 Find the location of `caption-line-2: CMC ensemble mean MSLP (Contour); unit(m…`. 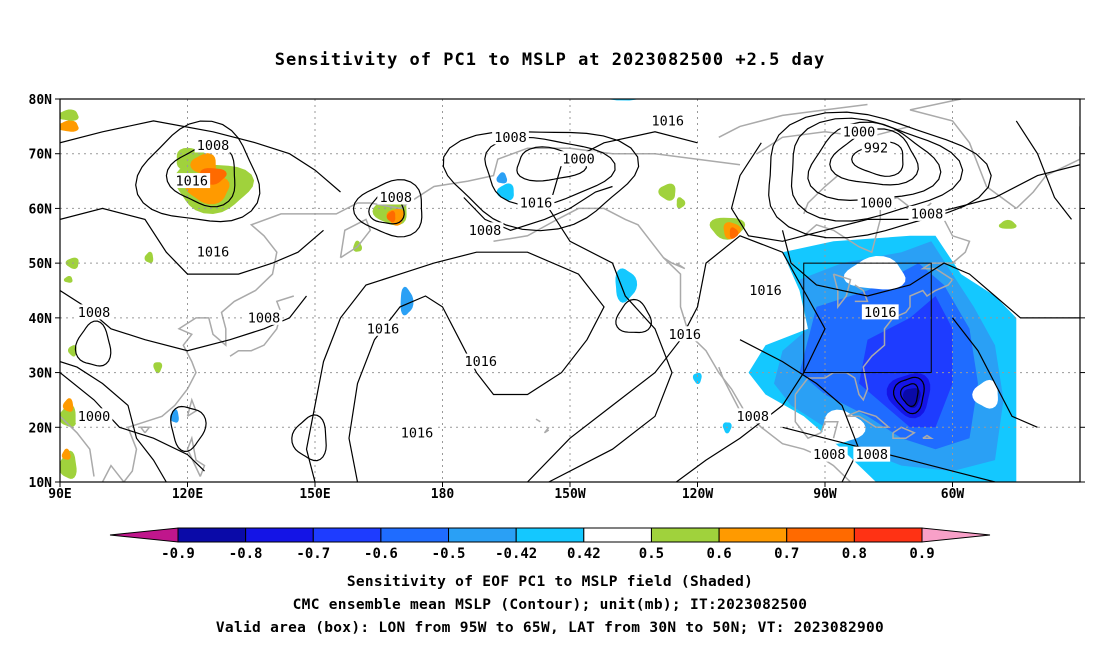

caption-line-2: CMC ensemble mean MSLP (Contour); unit(m… is located at coordinates (550, 605).